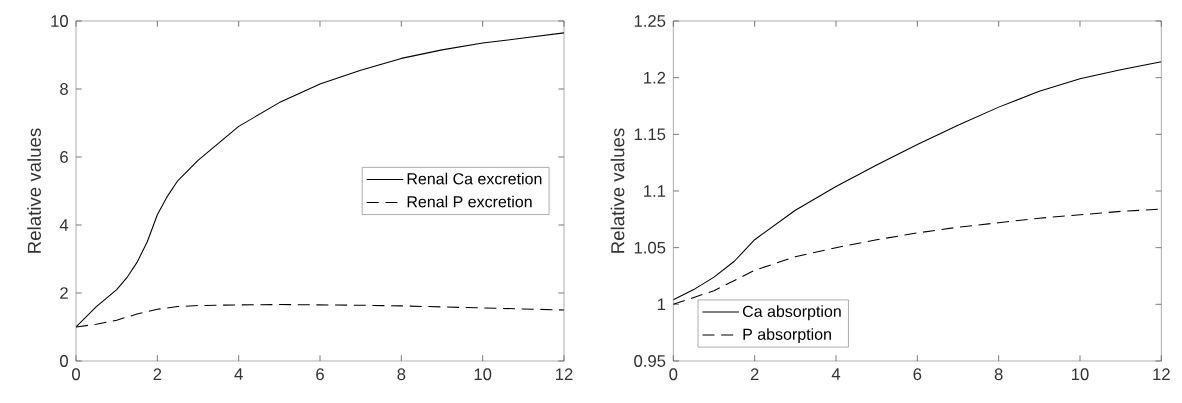  What do you see at coordinates (64, 361) in the screenshot?
I see `y-tick-label: 0` at bounding box center [64, 361].